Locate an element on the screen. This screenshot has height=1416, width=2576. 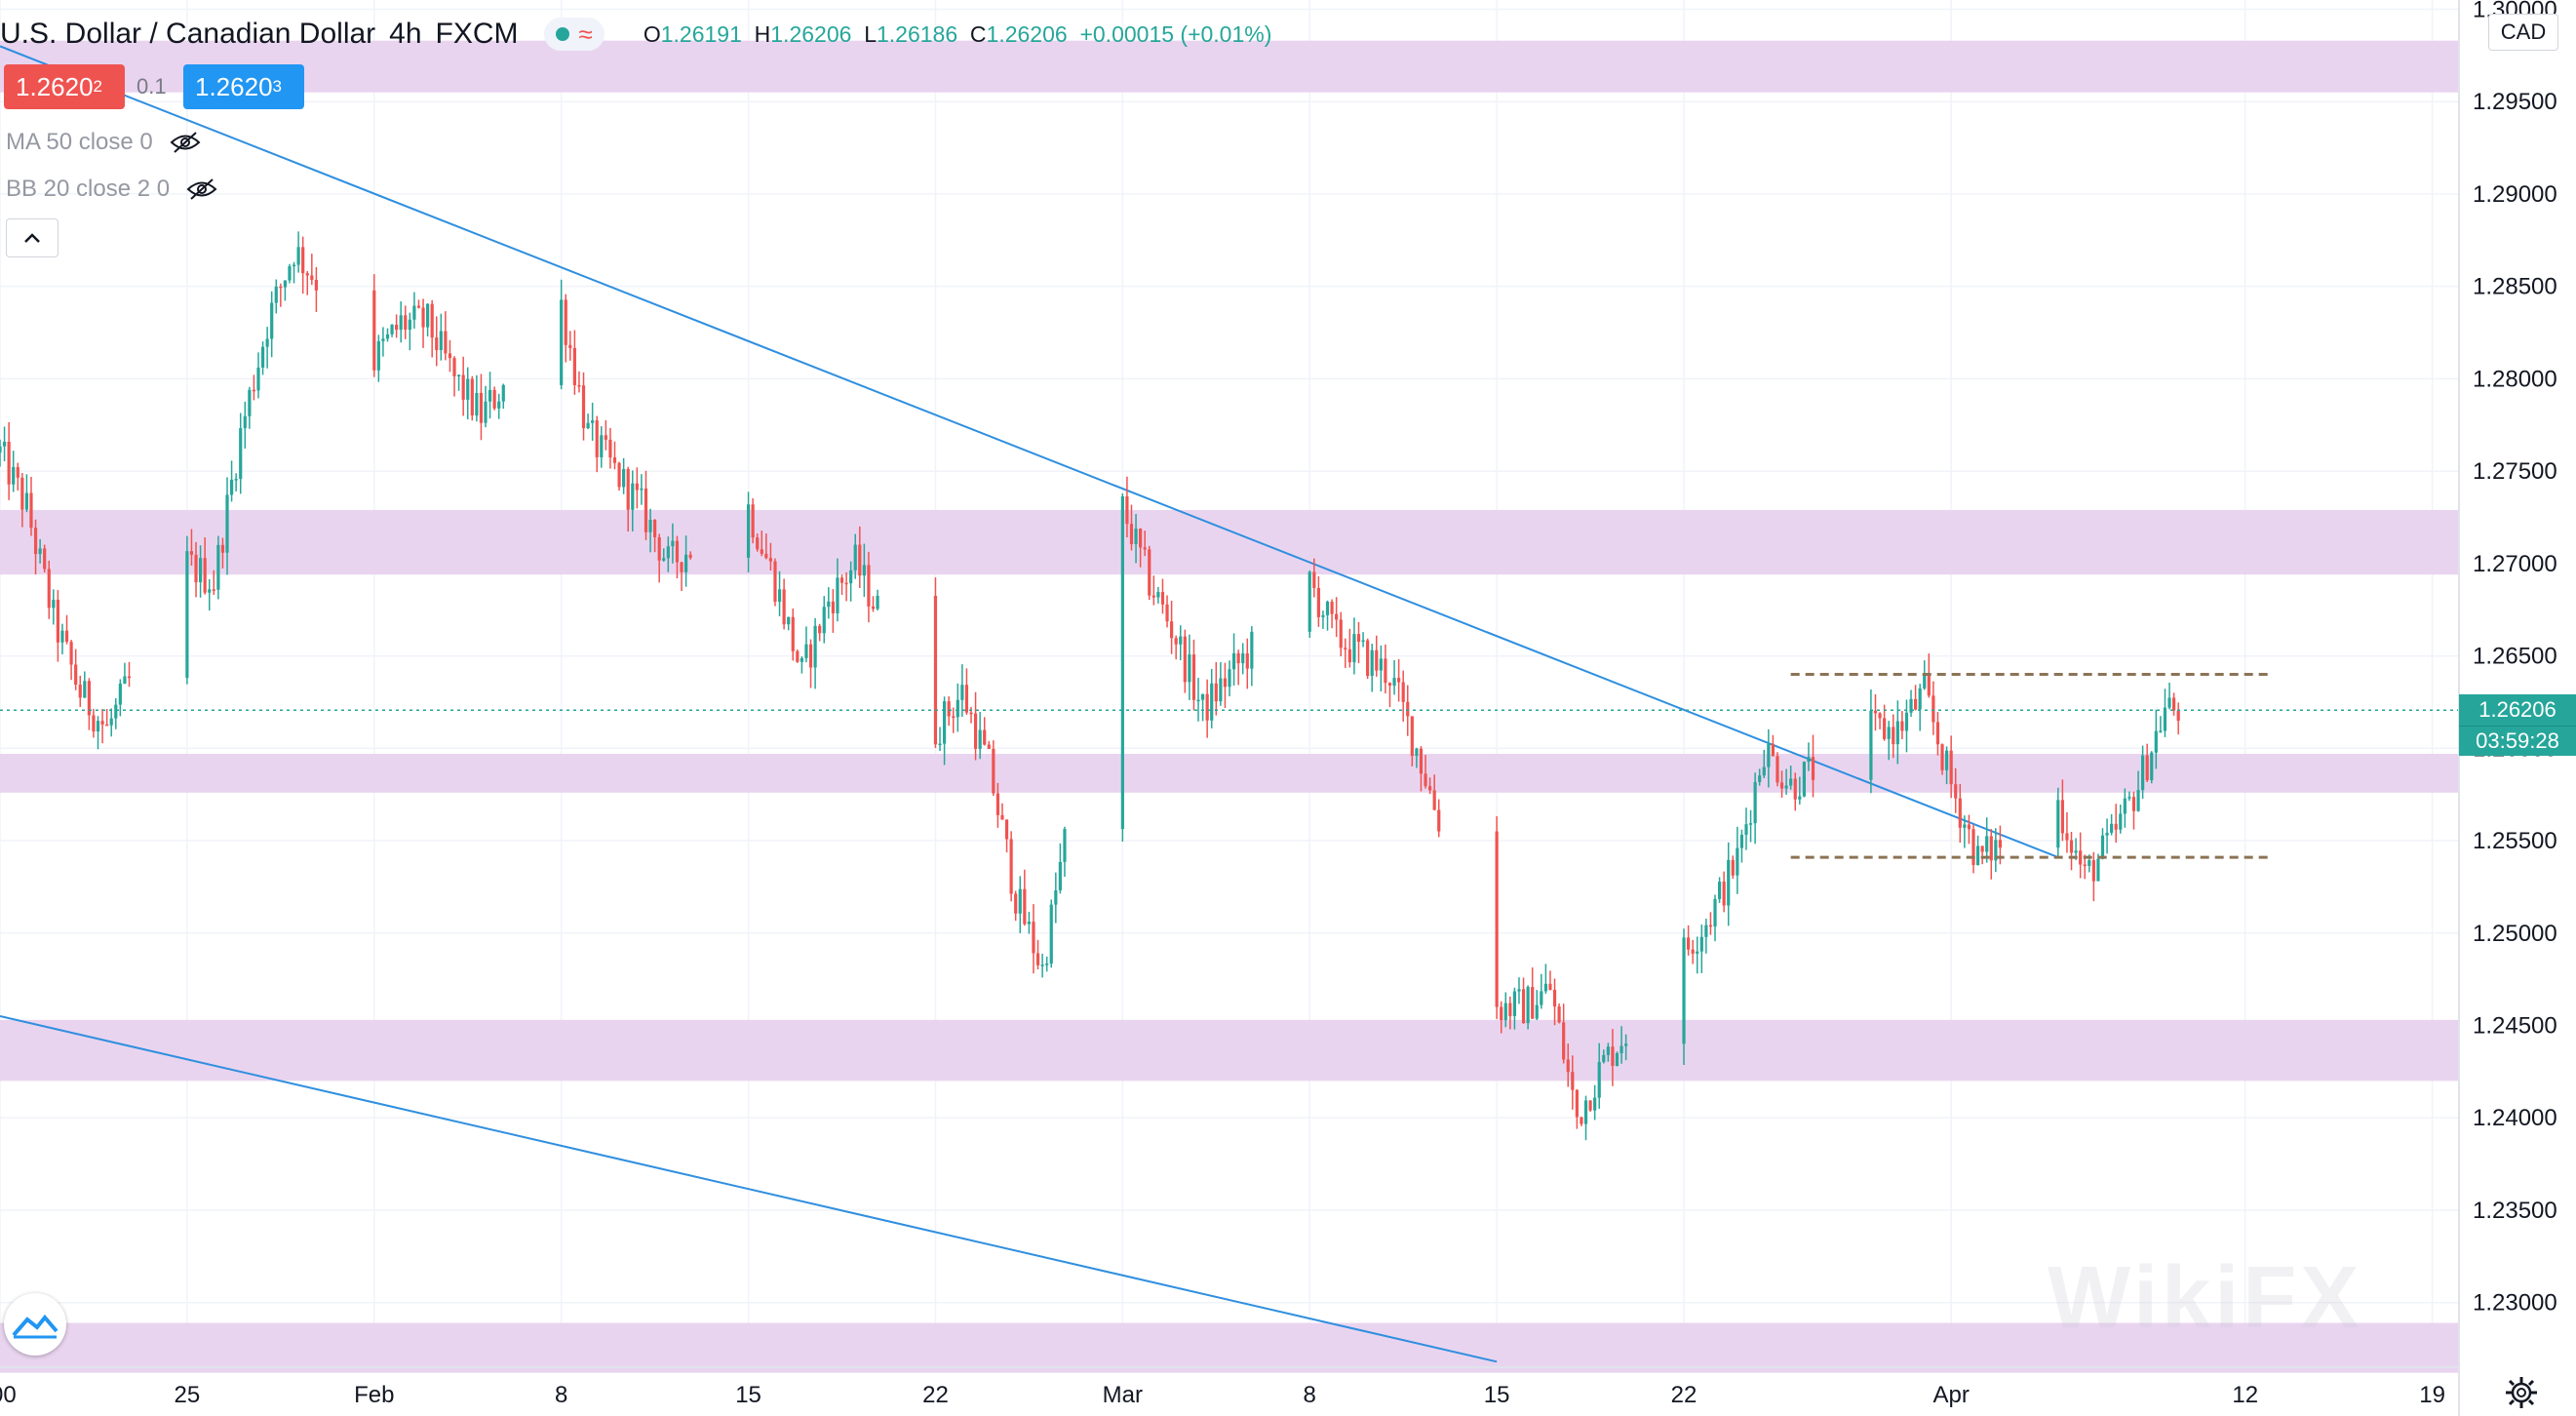
logo-icon is located at coordinates (35, 1326).